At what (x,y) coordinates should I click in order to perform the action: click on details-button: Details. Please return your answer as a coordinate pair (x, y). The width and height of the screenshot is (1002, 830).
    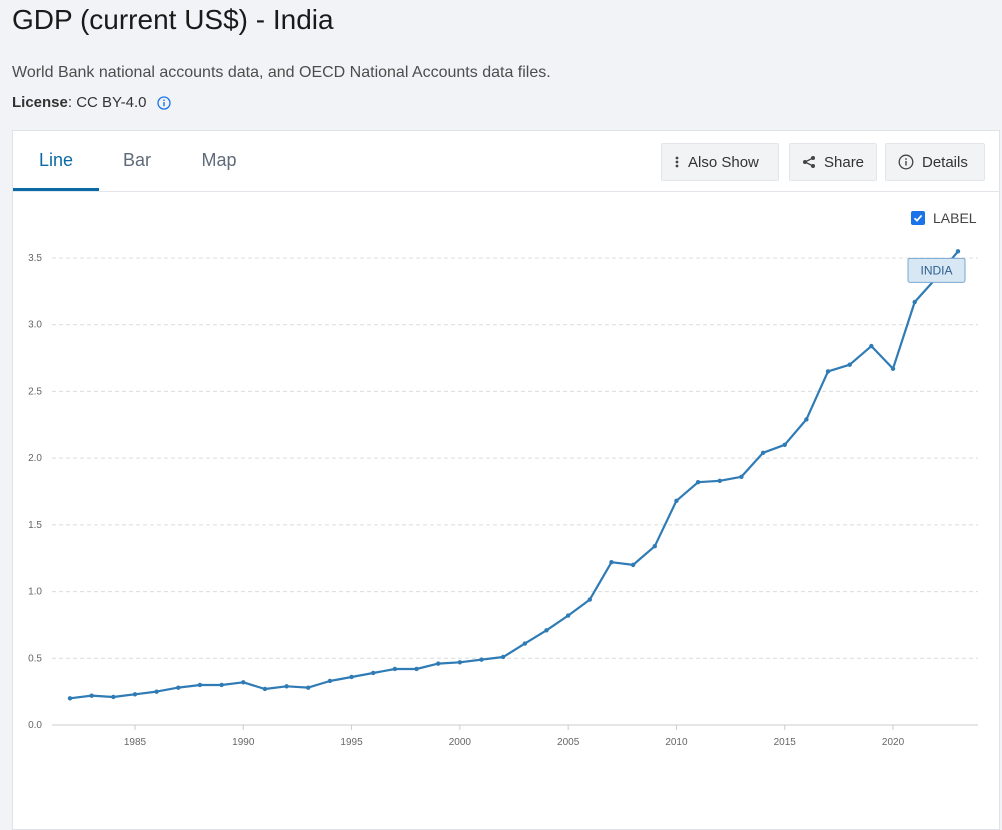
    Looking at the image, I should click on (935, 162).